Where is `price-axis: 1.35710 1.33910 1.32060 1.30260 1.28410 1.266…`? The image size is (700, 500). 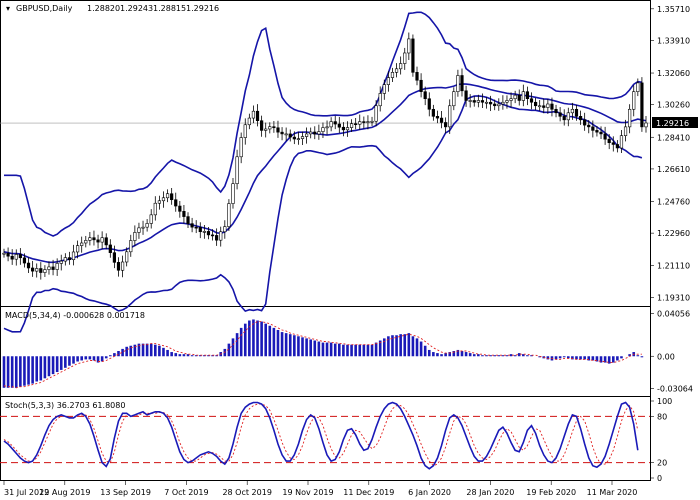
price-axis: 1.35710 1.33910 1.32060 1.30260 1.28410 1.266… is located at coordinates (670, 153).